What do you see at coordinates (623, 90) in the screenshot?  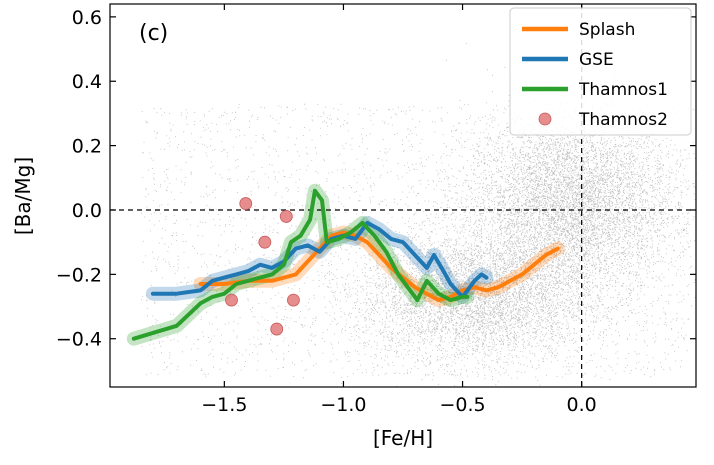 I see `legend-label-thamnos1: Thamnos1` at bounding box center [623, 90].